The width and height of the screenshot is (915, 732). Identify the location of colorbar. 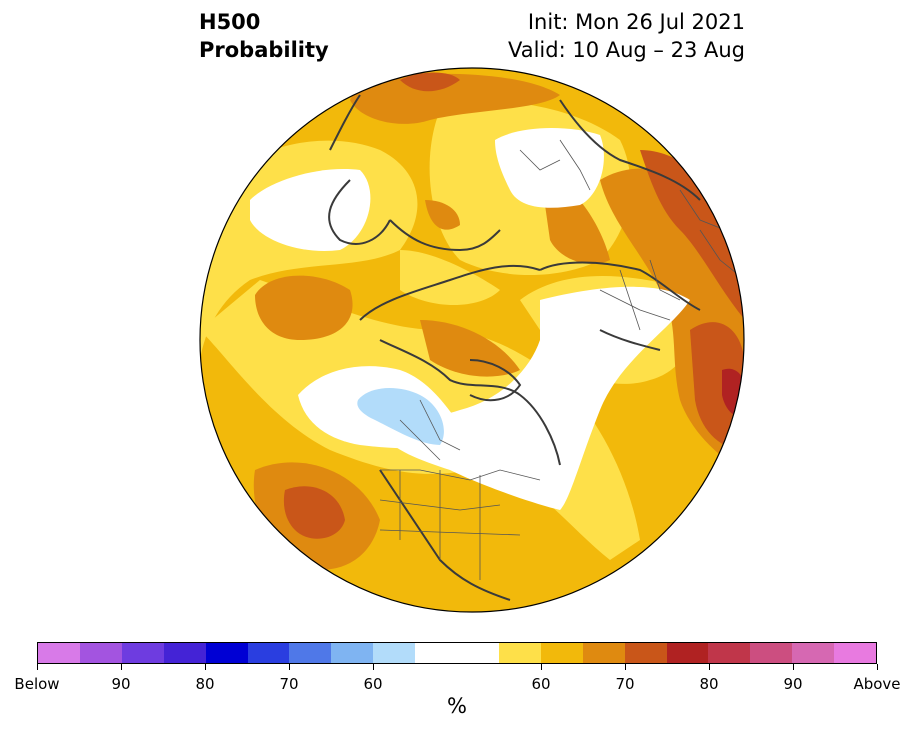
(457, 653).